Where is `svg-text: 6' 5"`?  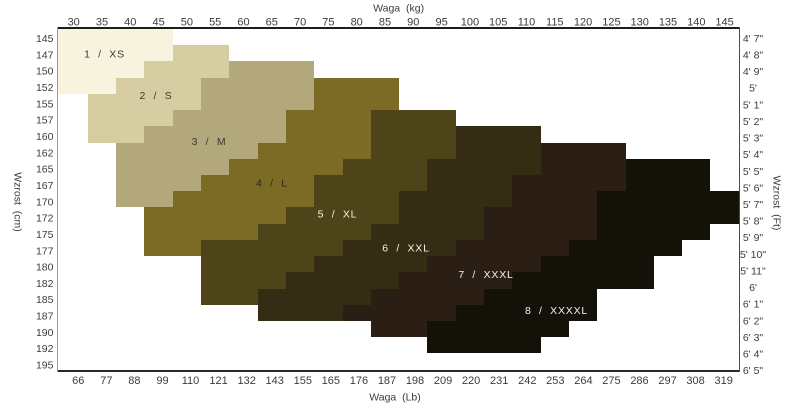
svg-text: 6' 5" is located at coordinates (753, 371).